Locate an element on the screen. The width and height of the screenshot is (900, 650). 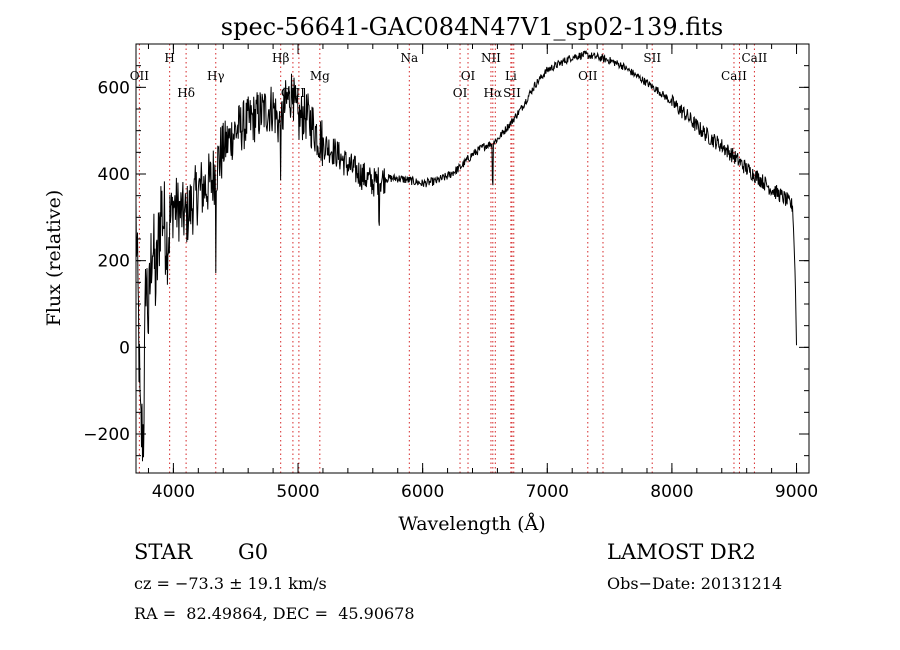
x-tick-label: 7000 is located at coordinates (547, 492).